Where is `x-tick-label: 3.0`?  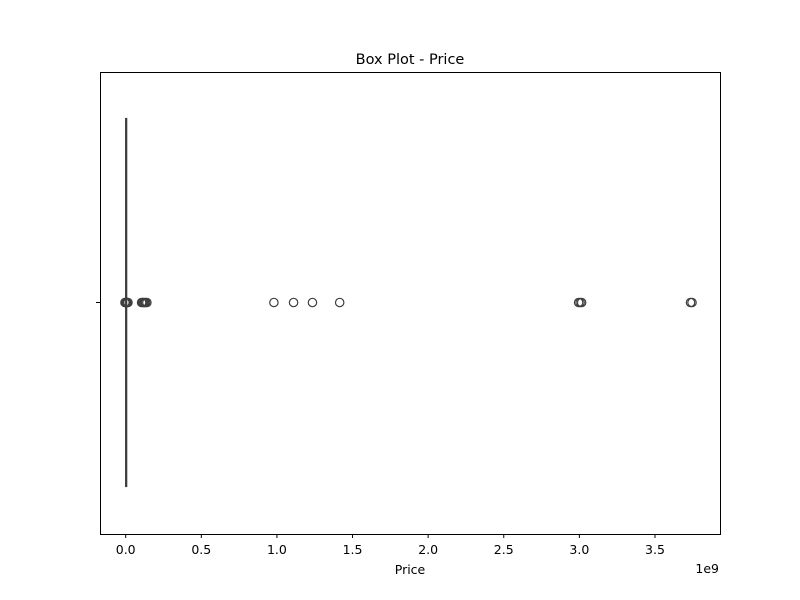
x-tick-label: 3.0 is located at coordinates (579, 549).